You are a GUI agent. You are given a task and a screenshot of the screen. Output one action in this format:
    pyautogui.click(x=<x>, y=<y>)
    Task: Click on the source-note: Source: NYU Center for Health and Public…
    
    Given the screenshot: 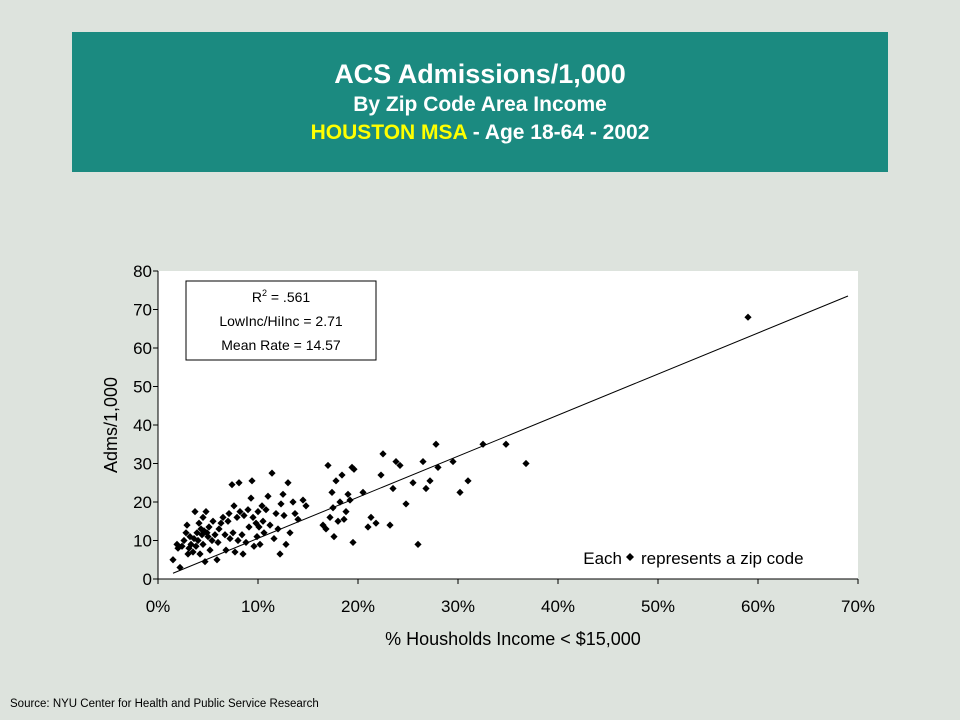 What is the action you would take?
    pyautogui.click(x=164, y=704)
    